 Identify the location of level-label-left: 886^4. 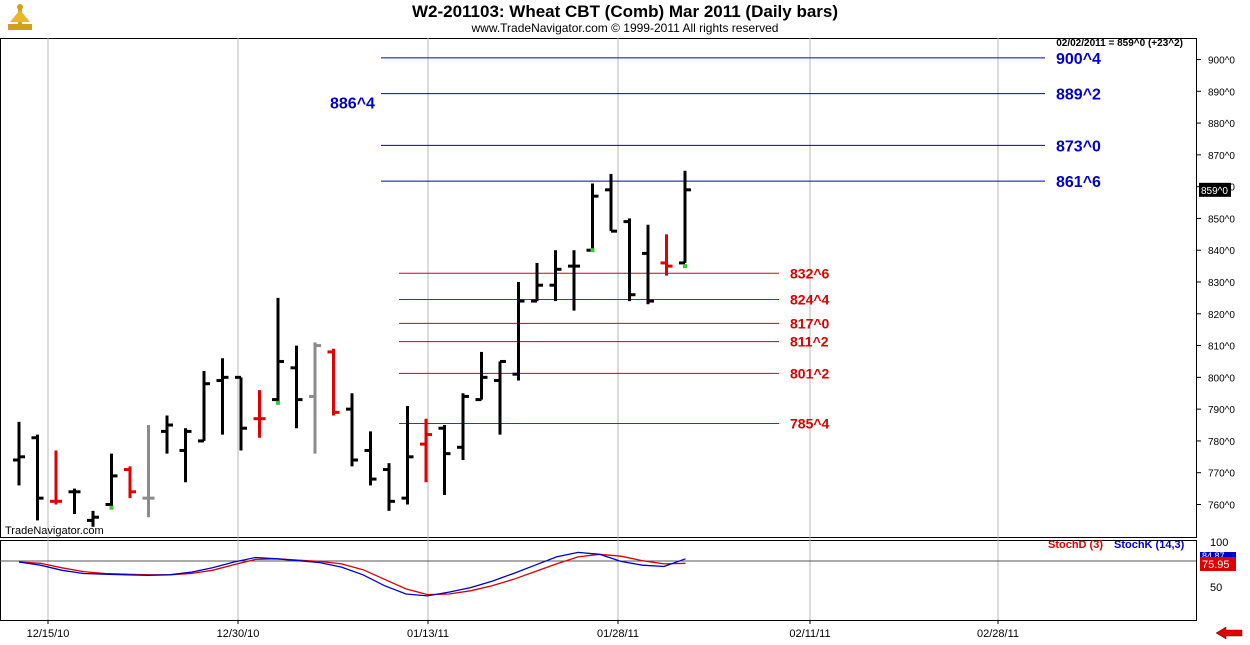
(352, 103).